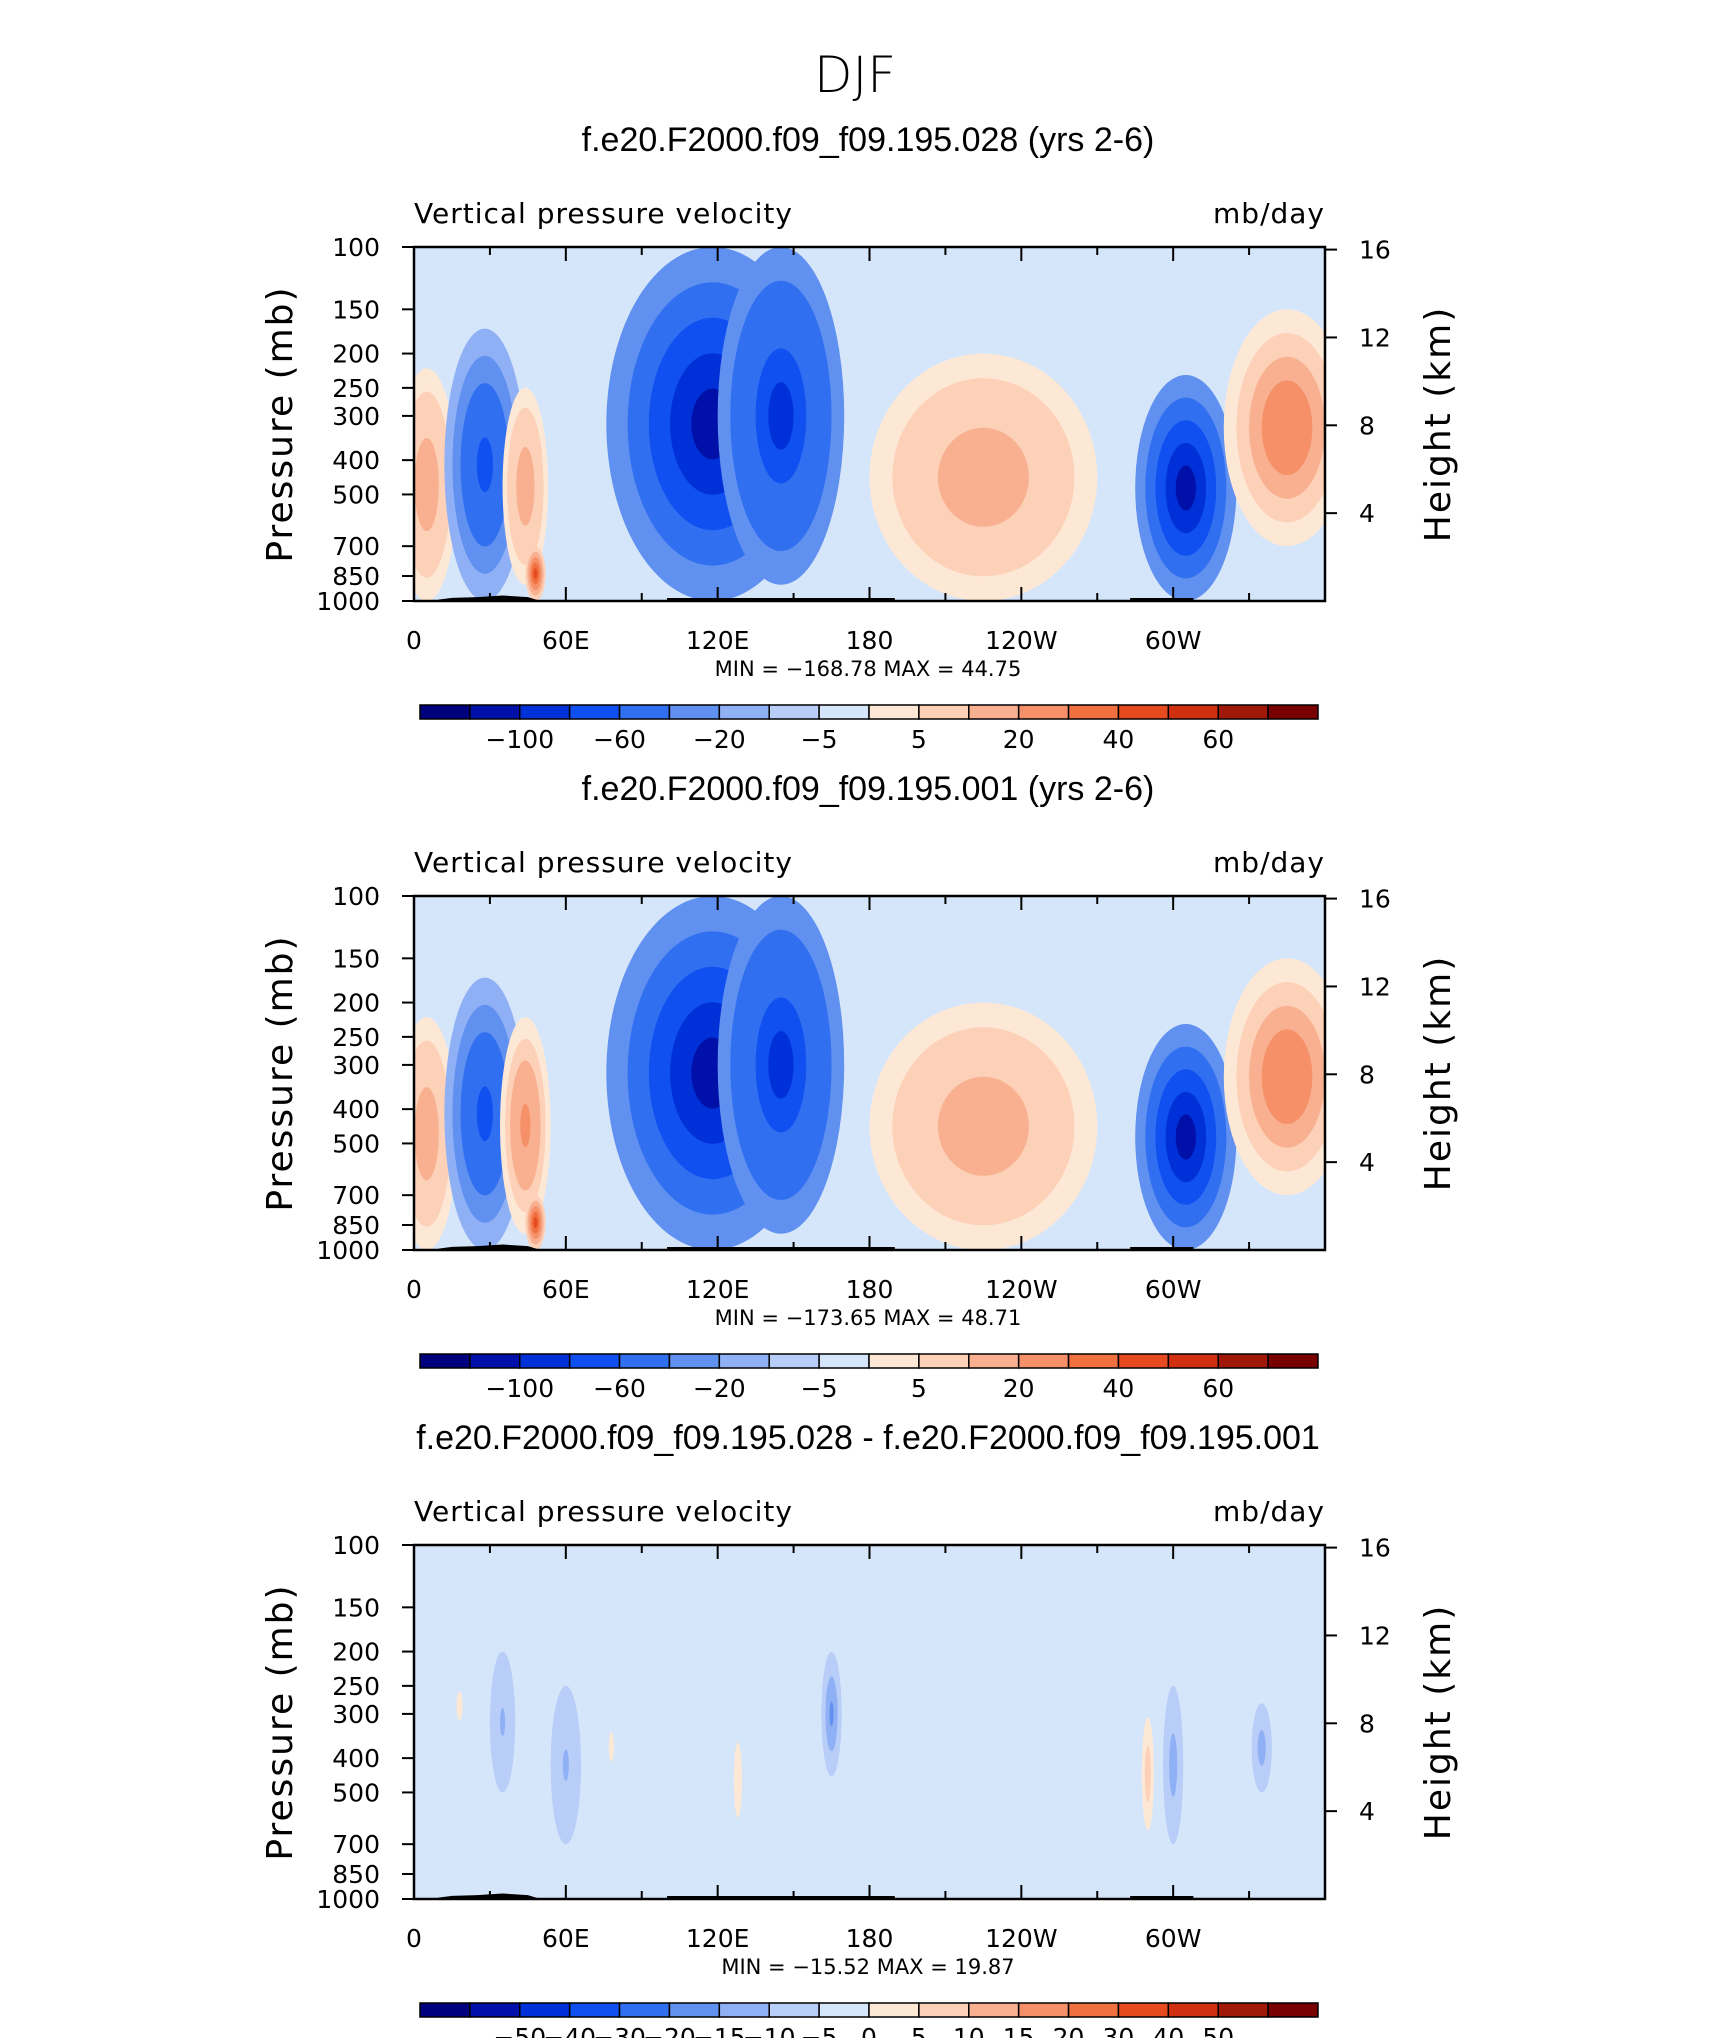  Describe the element at coordinates (1375, 1548) in the screenshot. I see `y2-tick-label: 16` at that location.